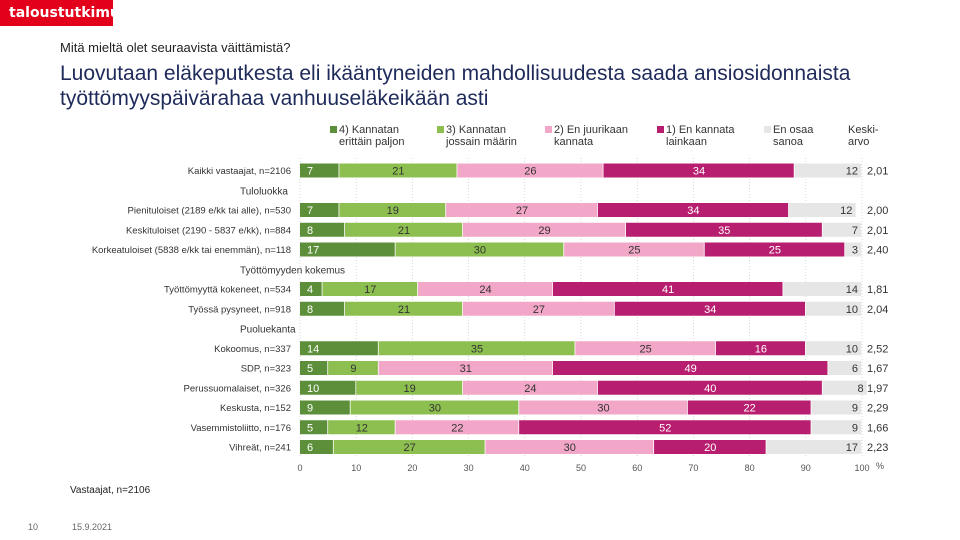  What do you see at coordinates (637, 468) in the screenshot?
I see `x-tick-label: 60` at bounding box center [637, 468].